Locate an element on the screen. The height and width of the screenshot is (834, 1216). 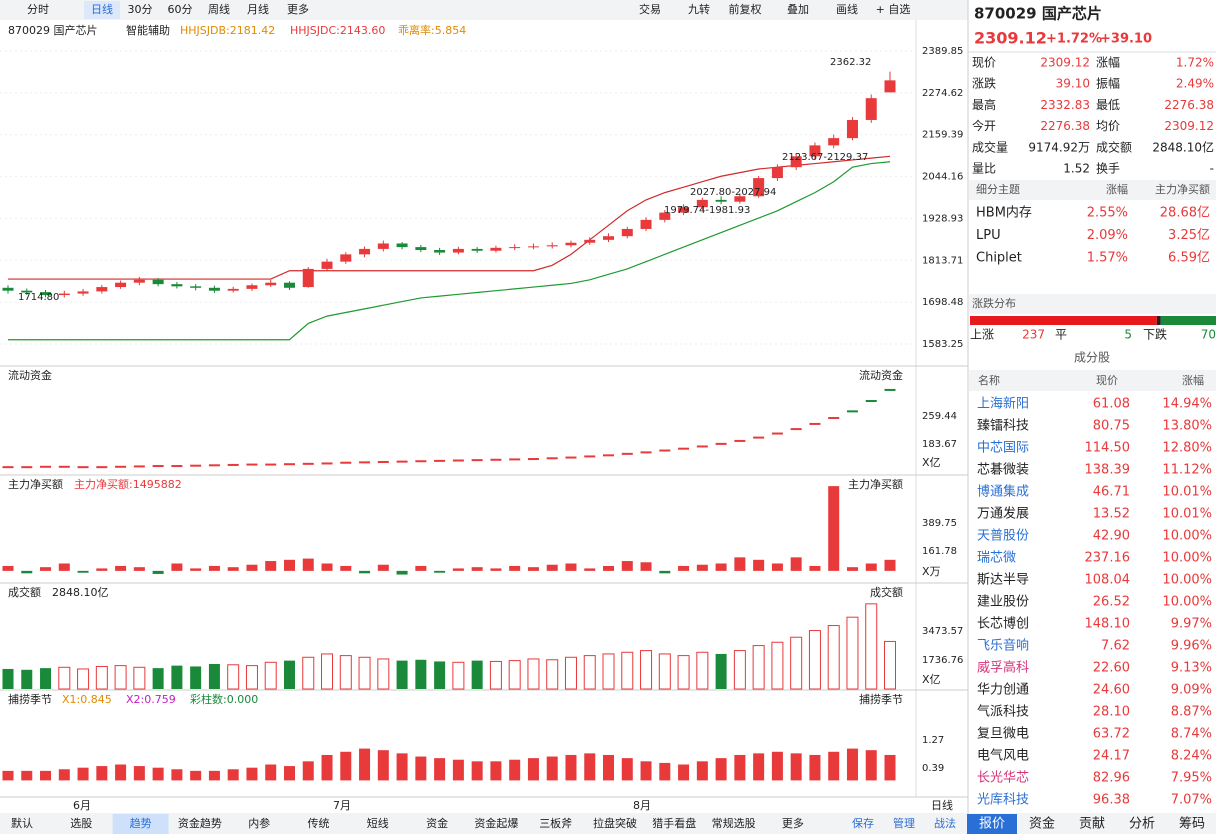
side-tab: 贡献 is located at coordinates (1092, 824).